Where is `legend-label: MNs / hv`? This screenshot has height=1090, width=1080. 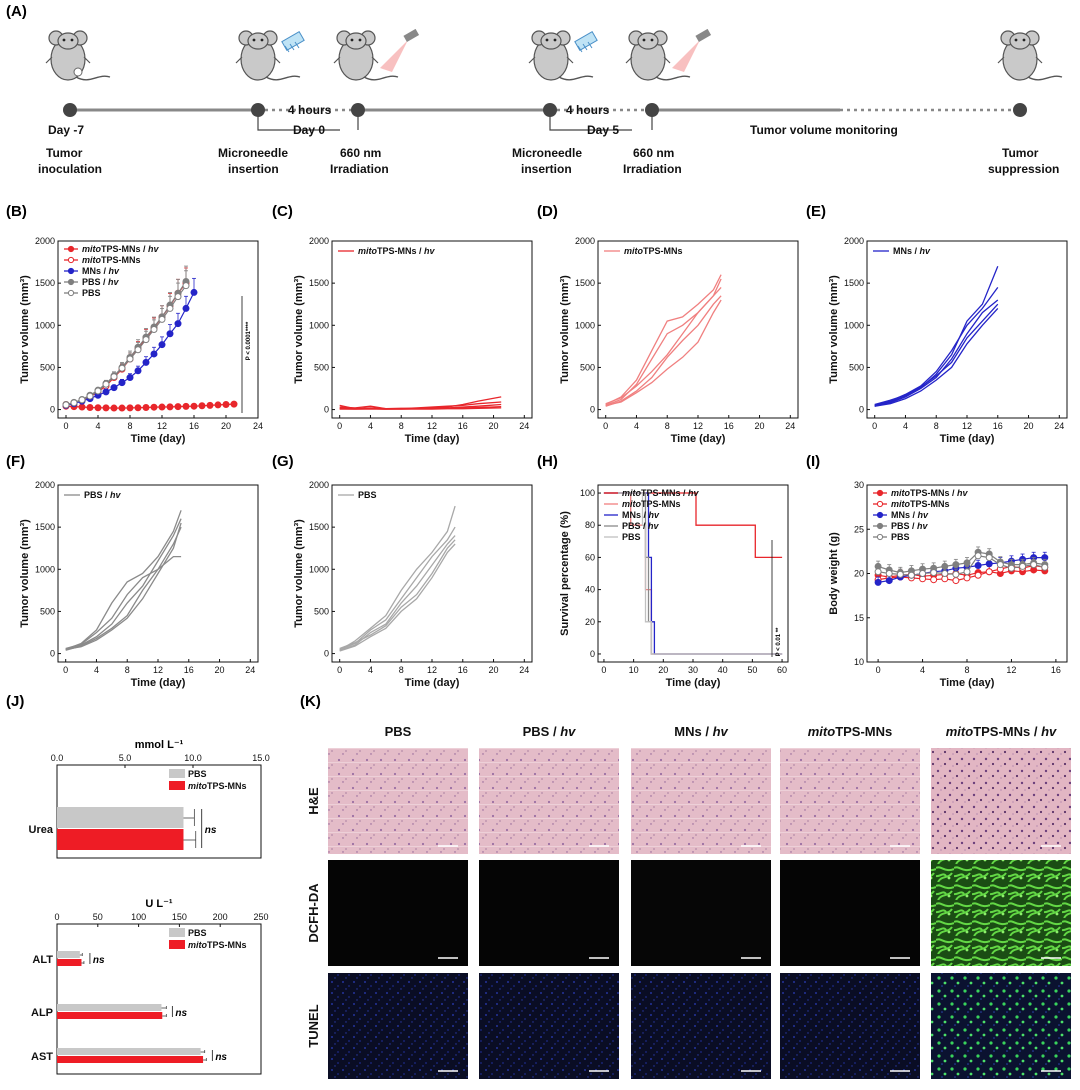 legend-label: MNs / hv is located at coordinates (912, 251).